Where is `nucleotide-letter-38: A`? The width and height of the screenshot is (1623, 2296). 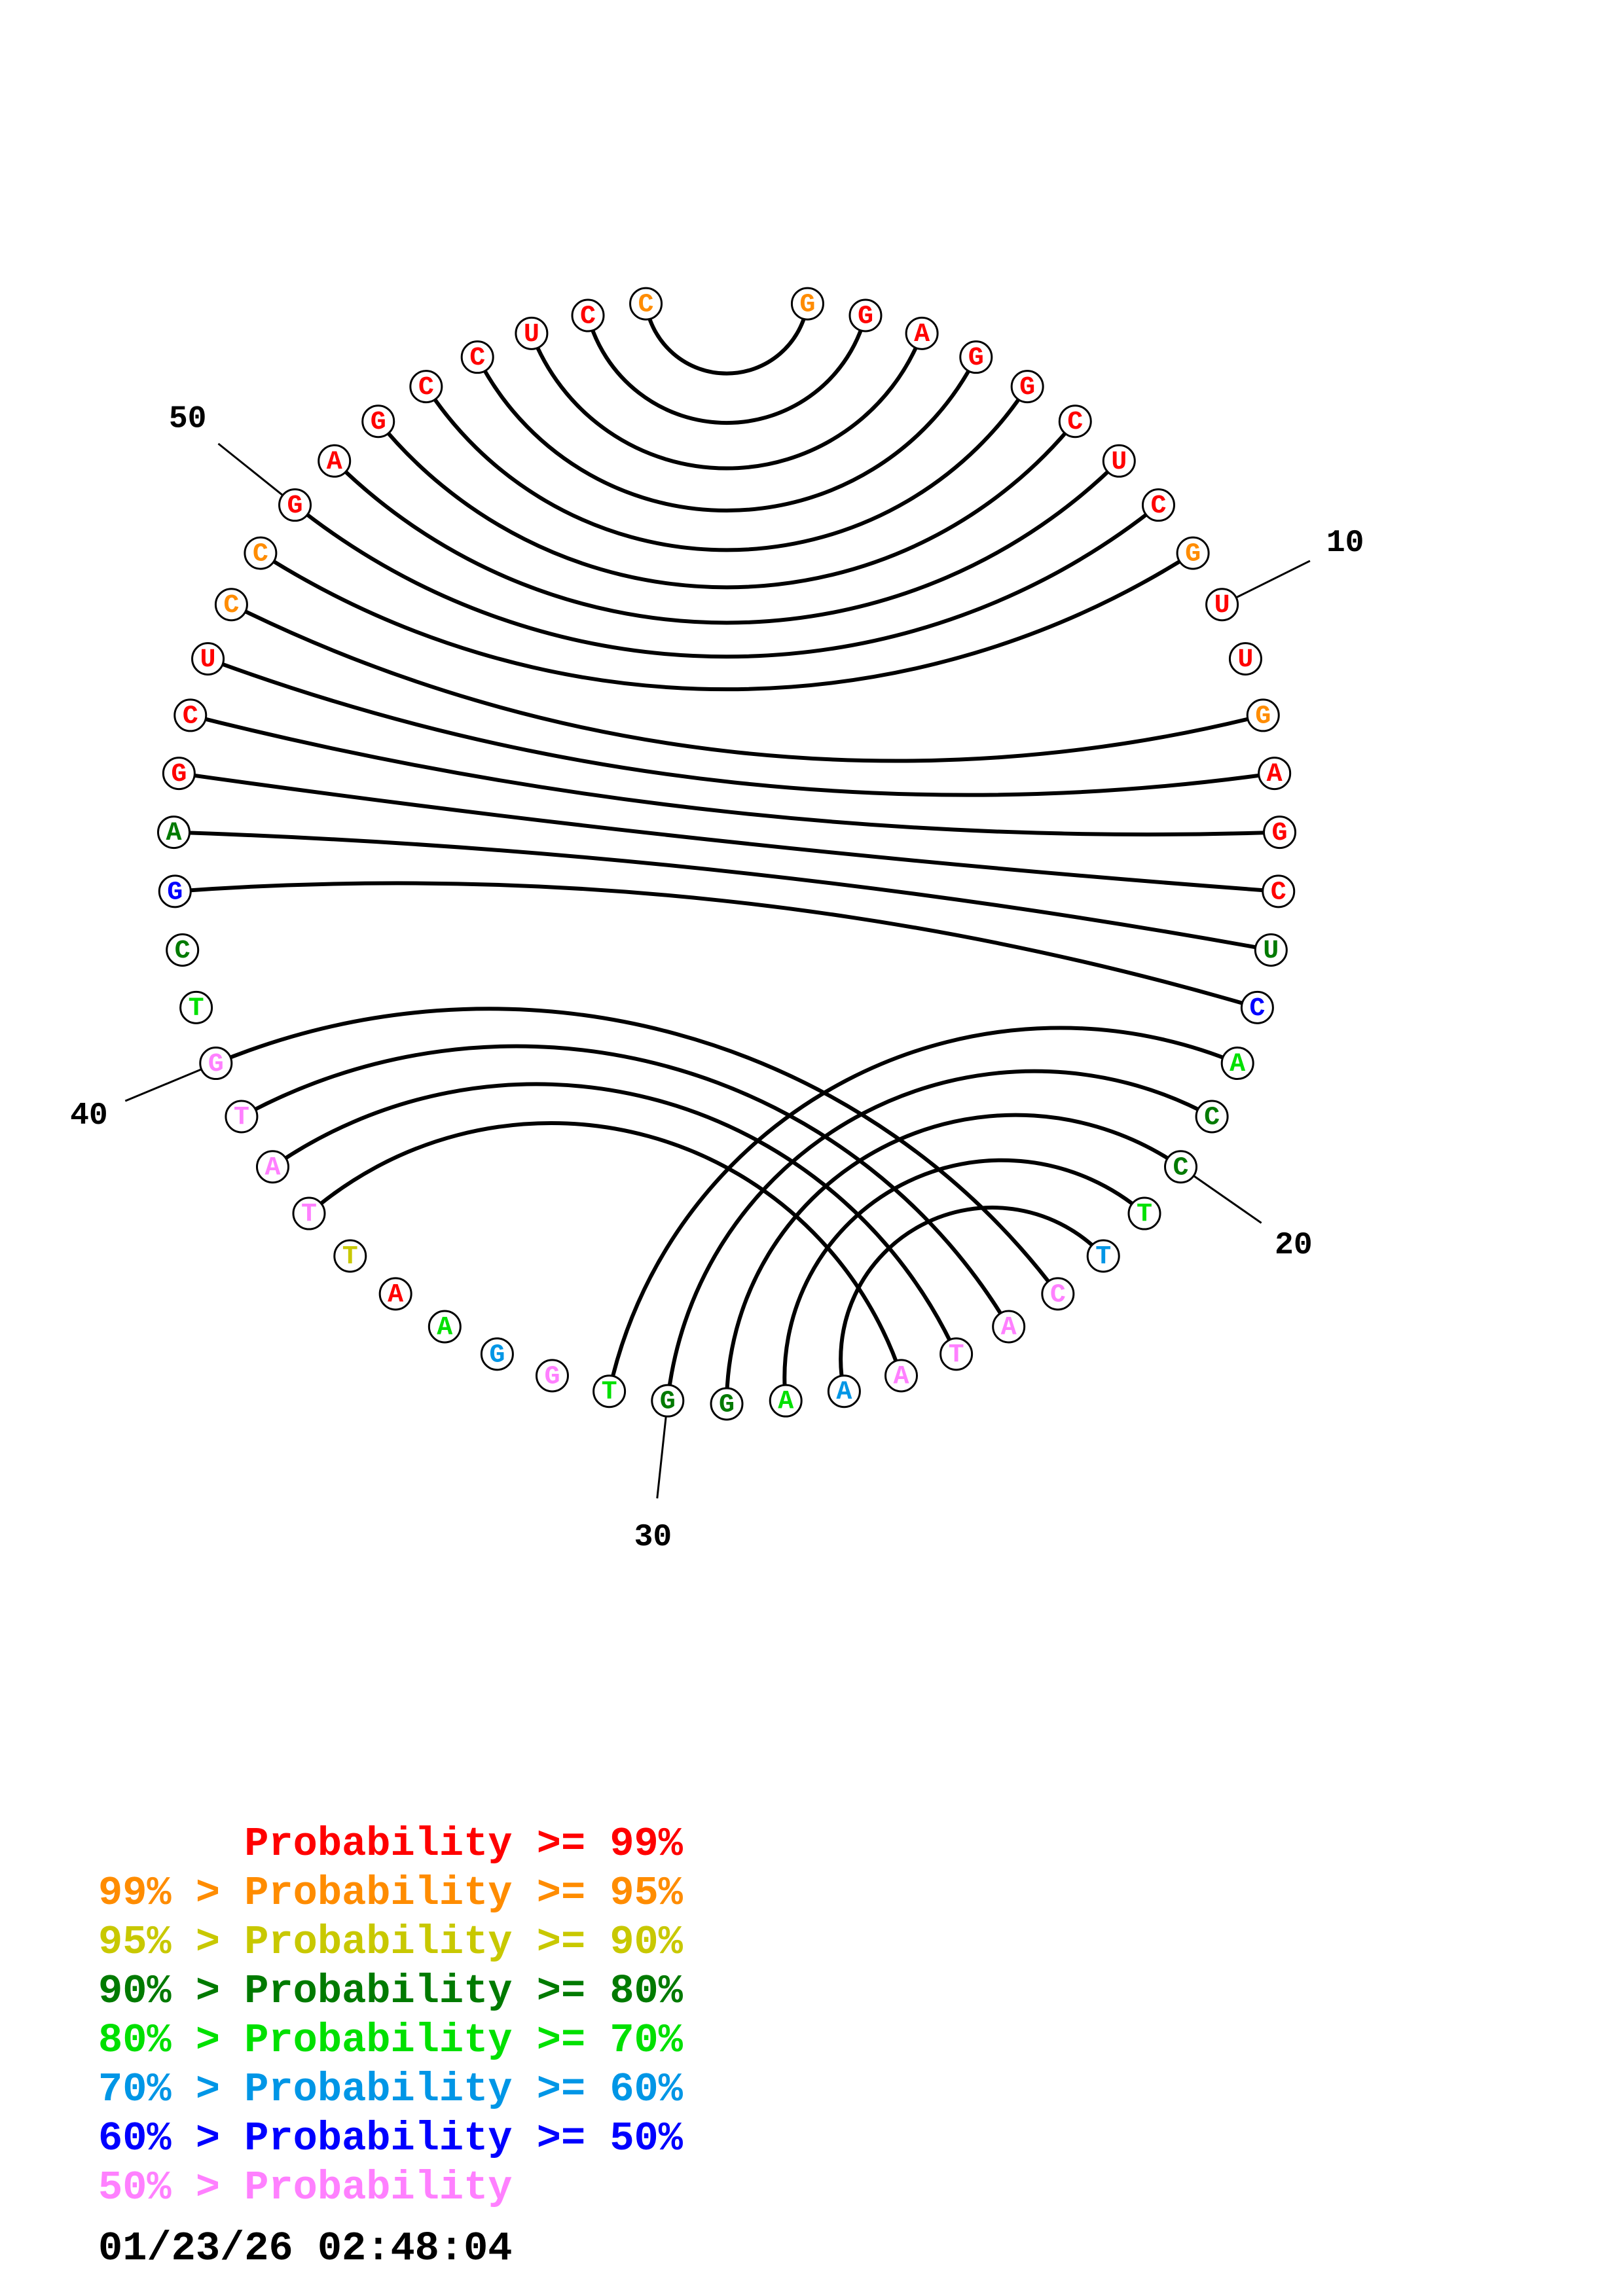
nucleotide-letter-38: A is located at coordinates (272, 1168).